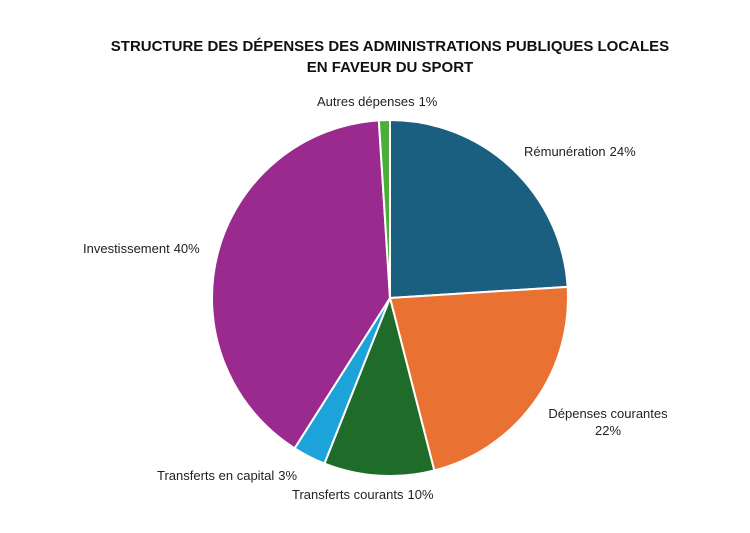  I want to click on slice-label: Transferts courants 10%, so click(363, 494).